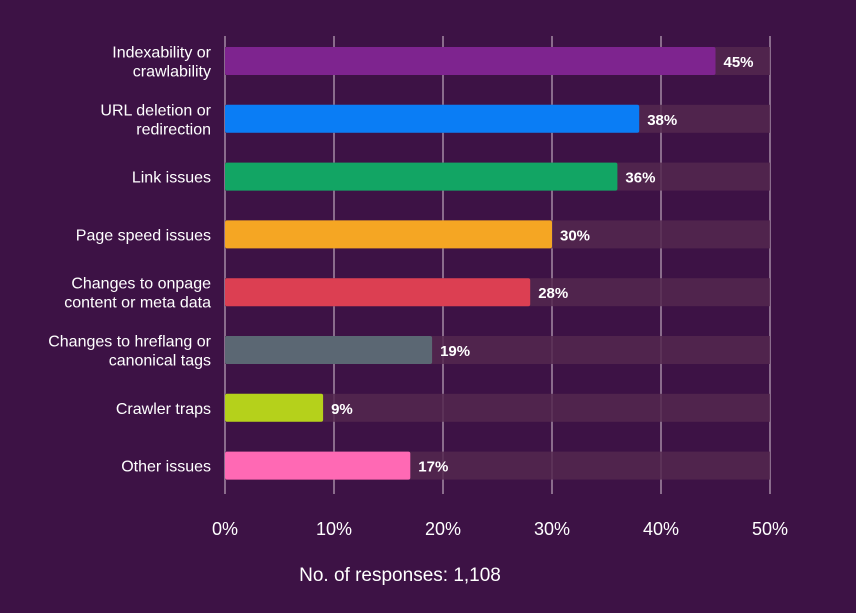 The image size is (856, 613). I want to click on x-tick-label: 30%, so click(552, 529).